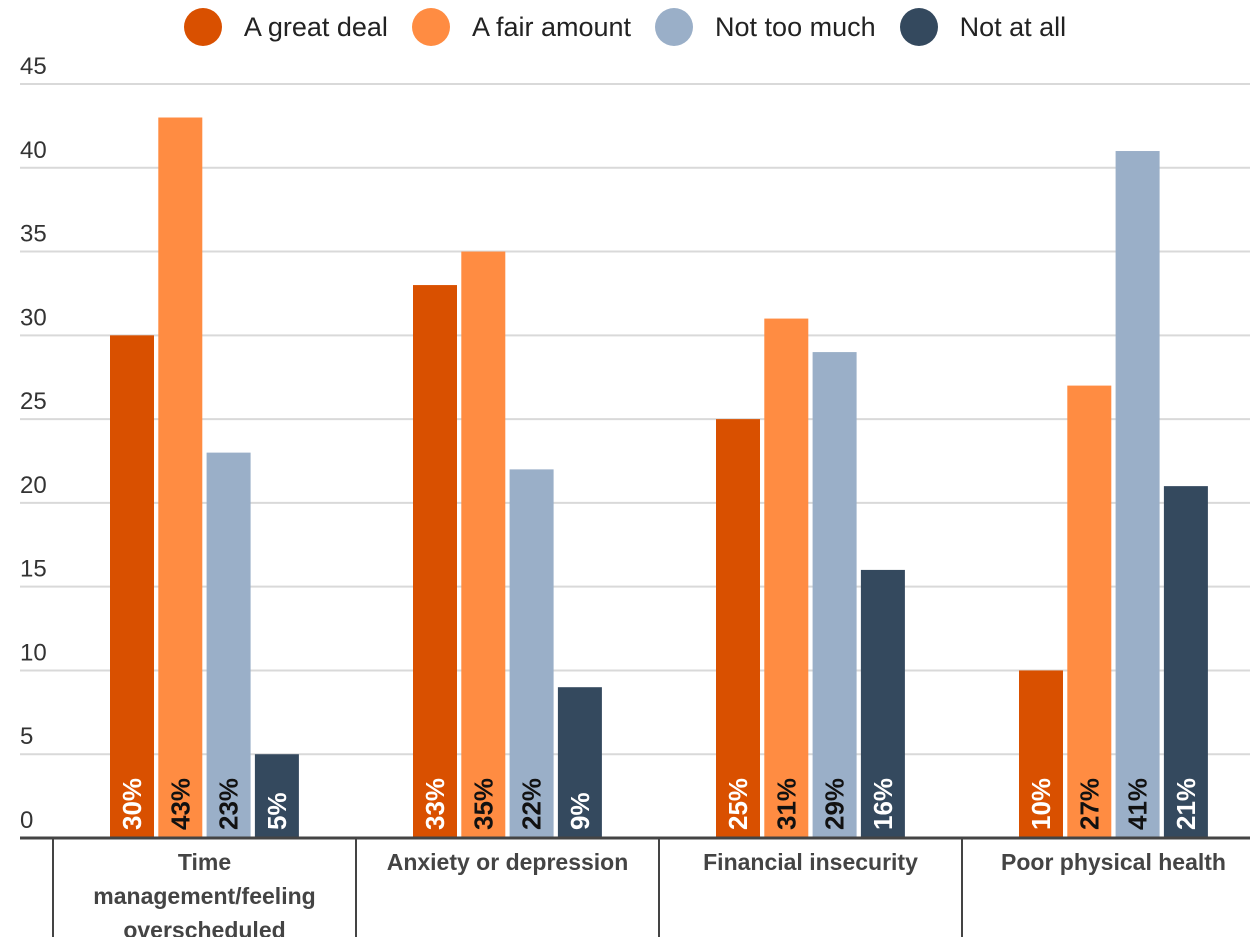  Describe the element at coordinates (229, 804) in the screenshot. I see `data-label: 23%` at that location.